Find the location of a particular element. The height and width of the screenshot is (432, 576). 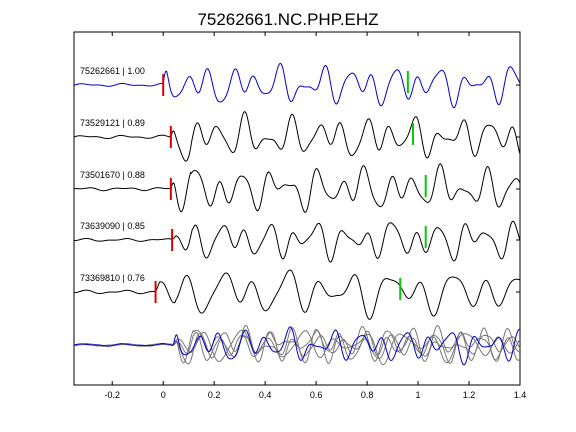

trace-label-5: 73369810 | 0.76 is located at coordinates (112, 278).